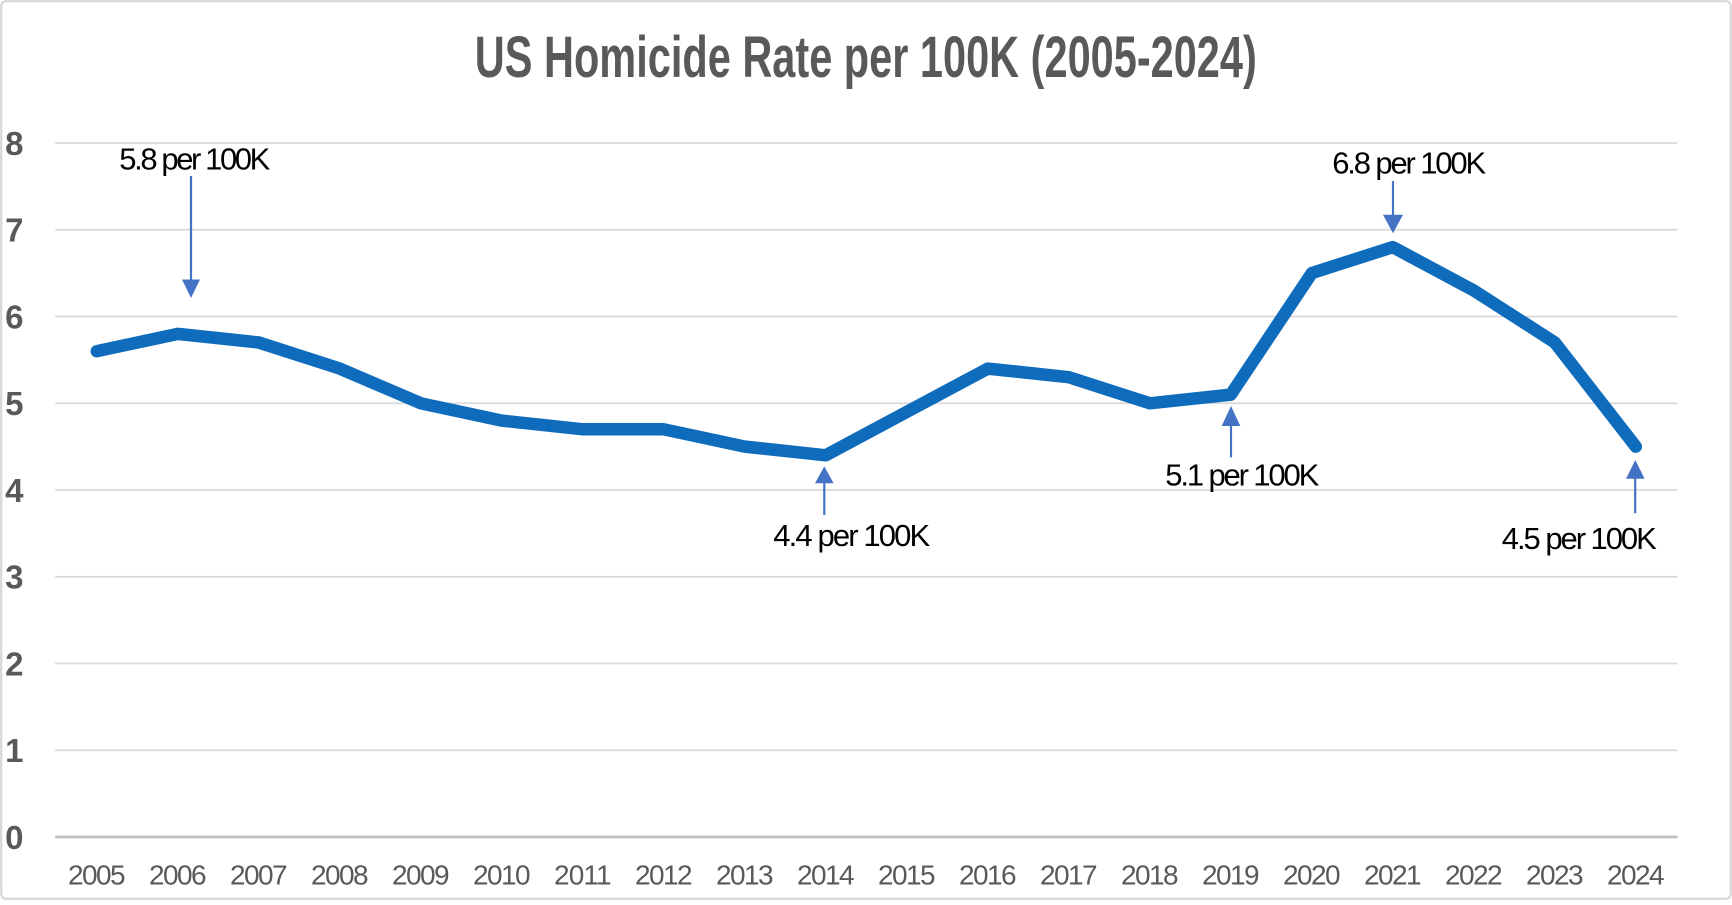 The width and height of the screenshot is (1732, 905). I want to click on svg-text: 2017, so click(1069, 875).